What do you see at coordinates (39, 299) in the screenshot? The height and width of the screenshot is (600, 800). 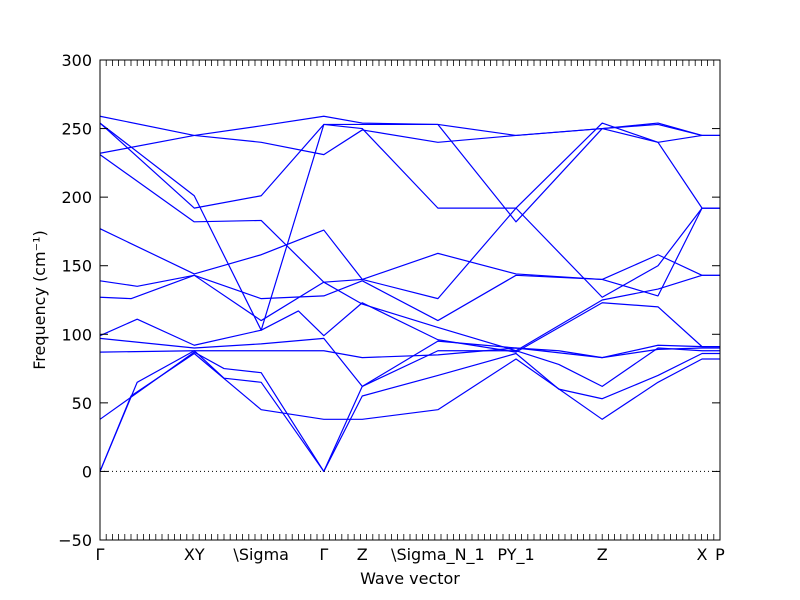 I see `y-axis-label: Frequency (cm⁻¹)` at bounding box center [39, 299].